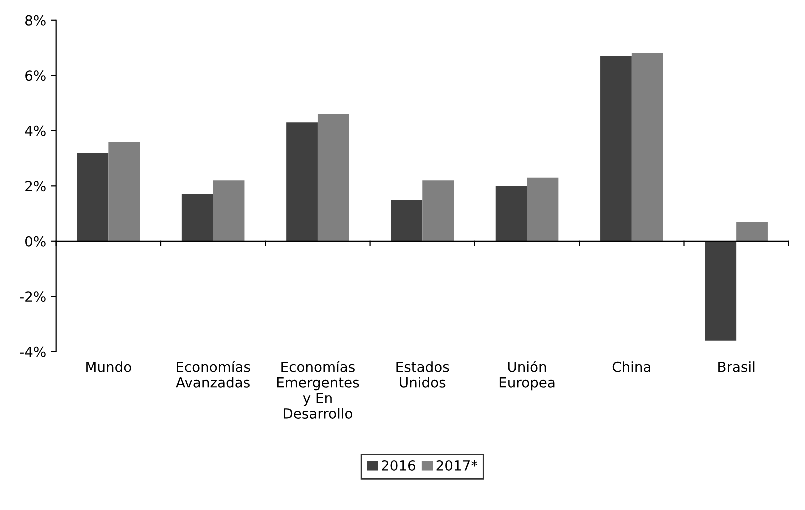 Image resolution: width=805 pixels, height=510 pixels. Describe the element at coordinates (35, 131) in the screenshot. I see `y-tick-label: 4%` at that location.